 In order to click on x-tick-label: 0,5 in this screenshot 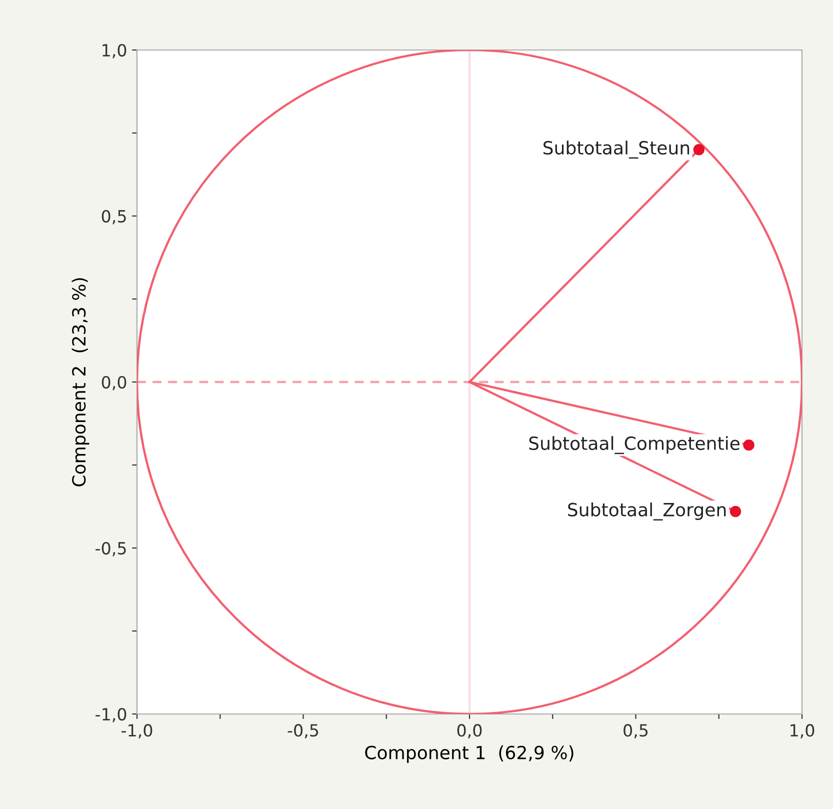, I will do `click(636, 731)`.